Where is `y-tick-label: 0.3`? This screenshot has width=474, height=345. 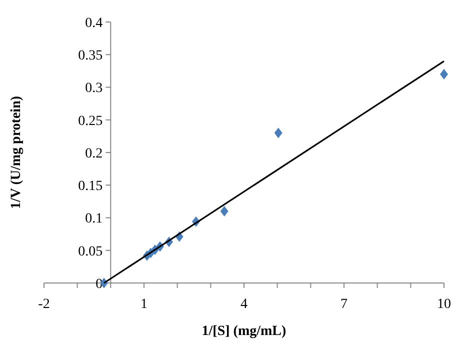 y-tick-label: 0.3 is located at coordinates (94, 88).